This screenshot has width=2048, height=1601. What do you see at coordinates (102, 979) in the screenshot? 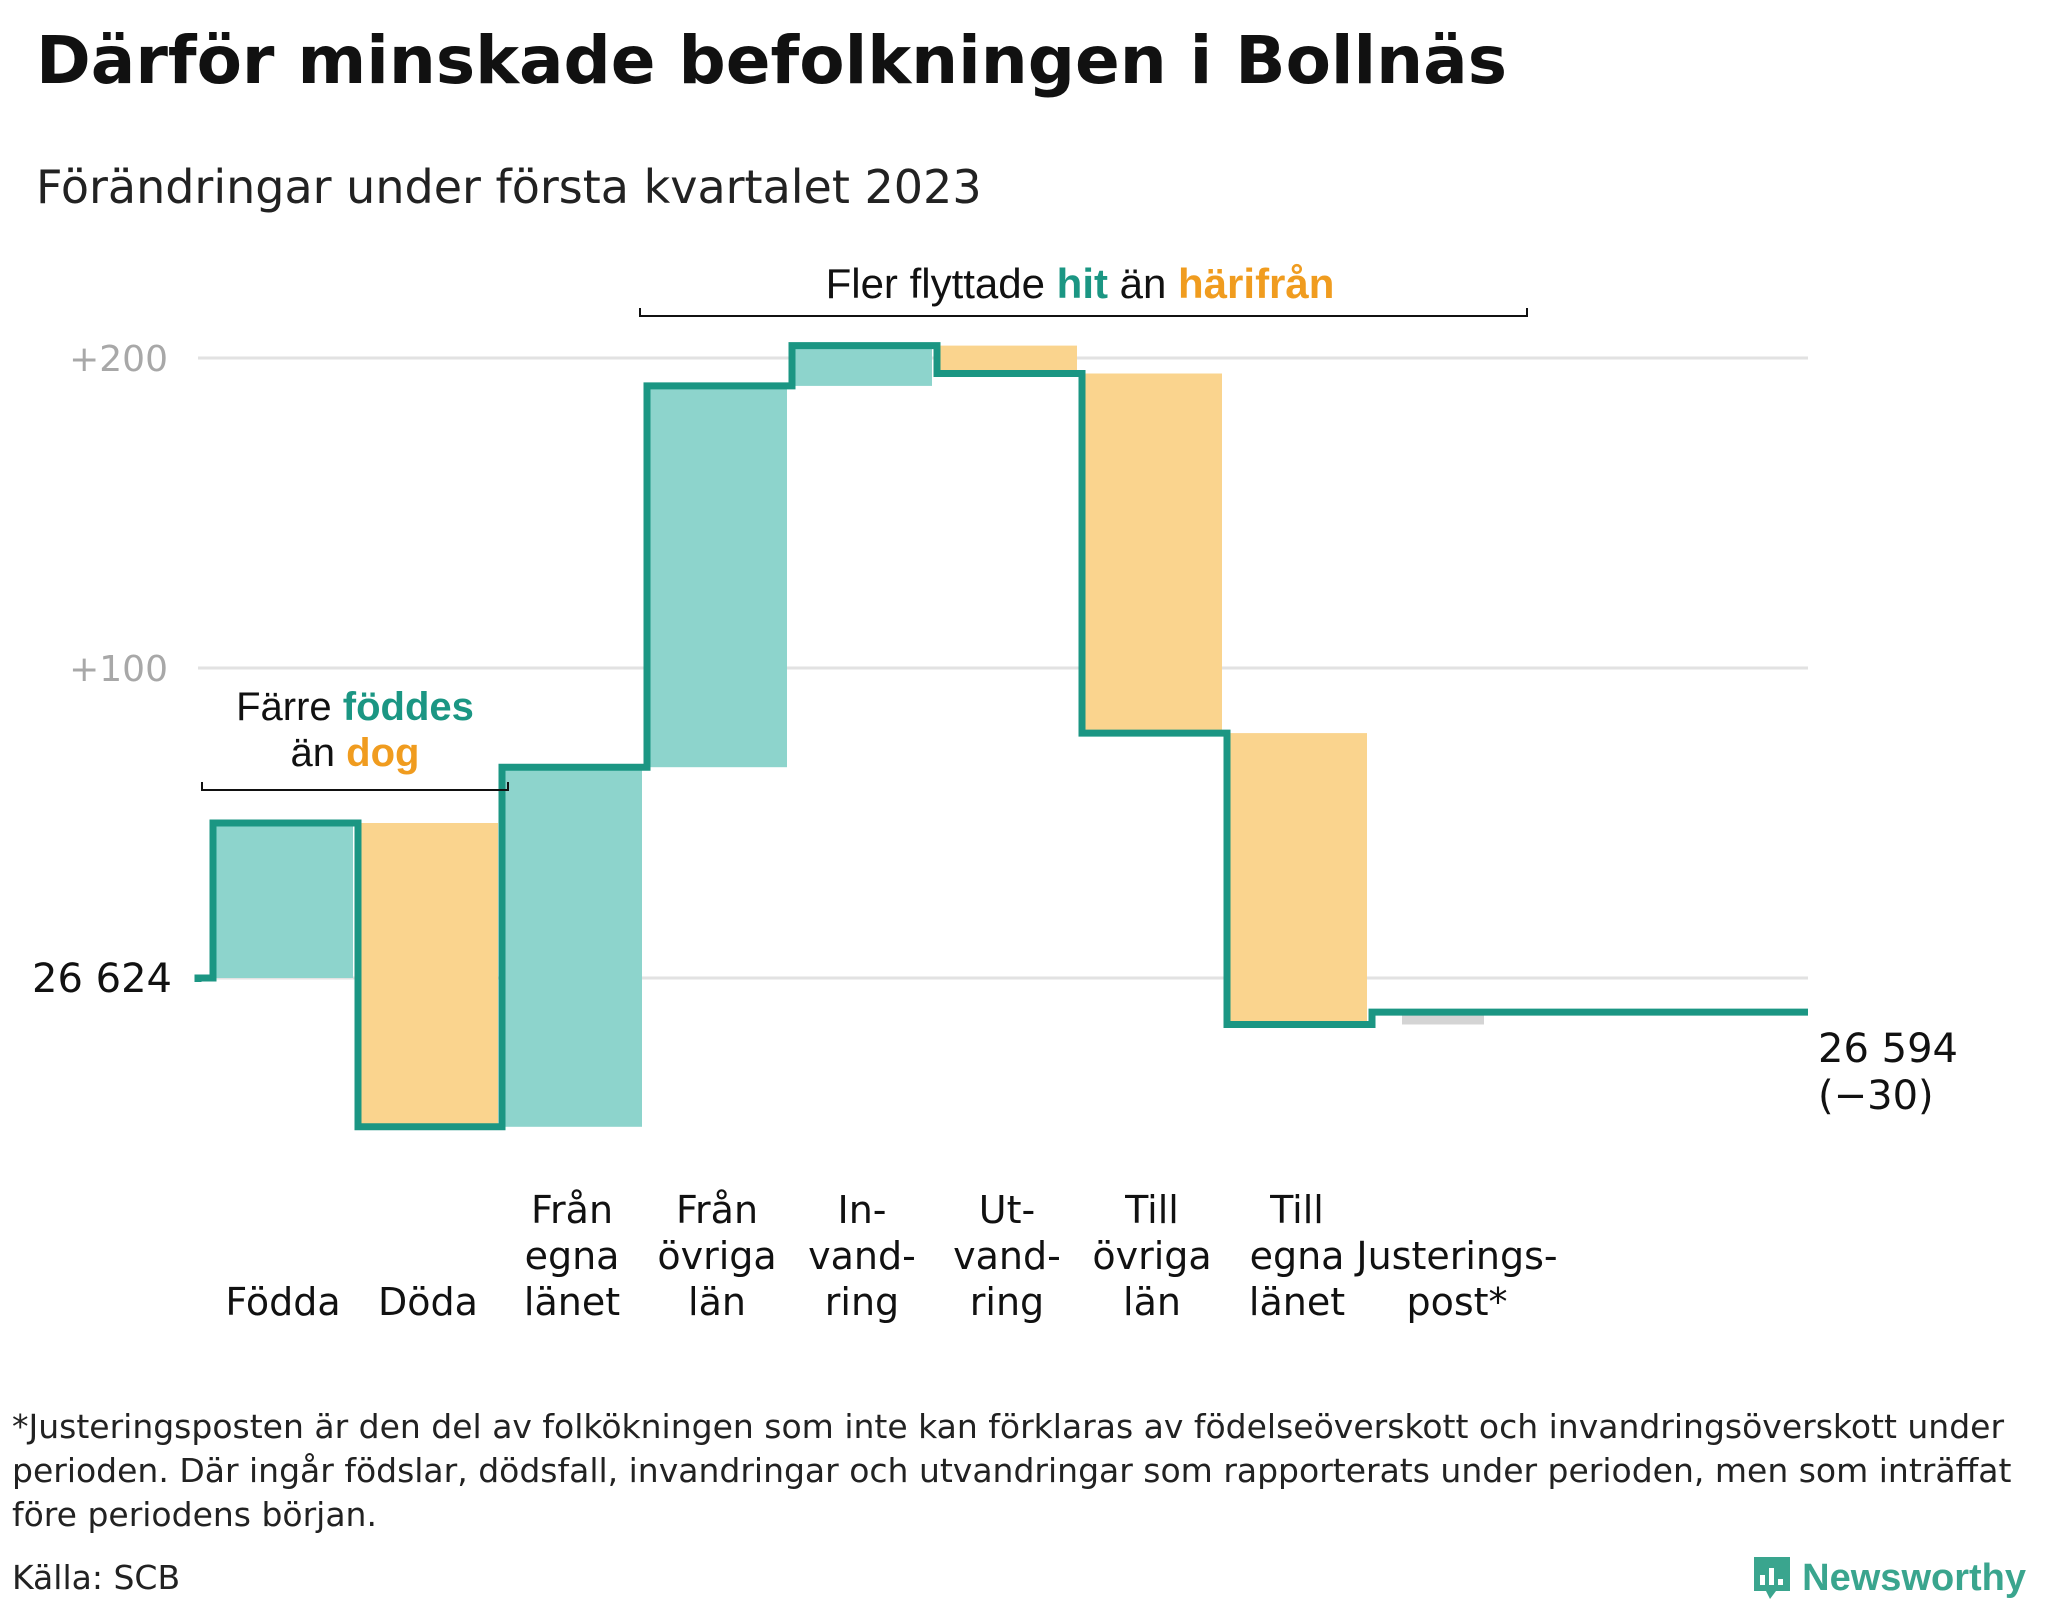
I see `start-value-label: 26 624` at bounding box center [102, 979].